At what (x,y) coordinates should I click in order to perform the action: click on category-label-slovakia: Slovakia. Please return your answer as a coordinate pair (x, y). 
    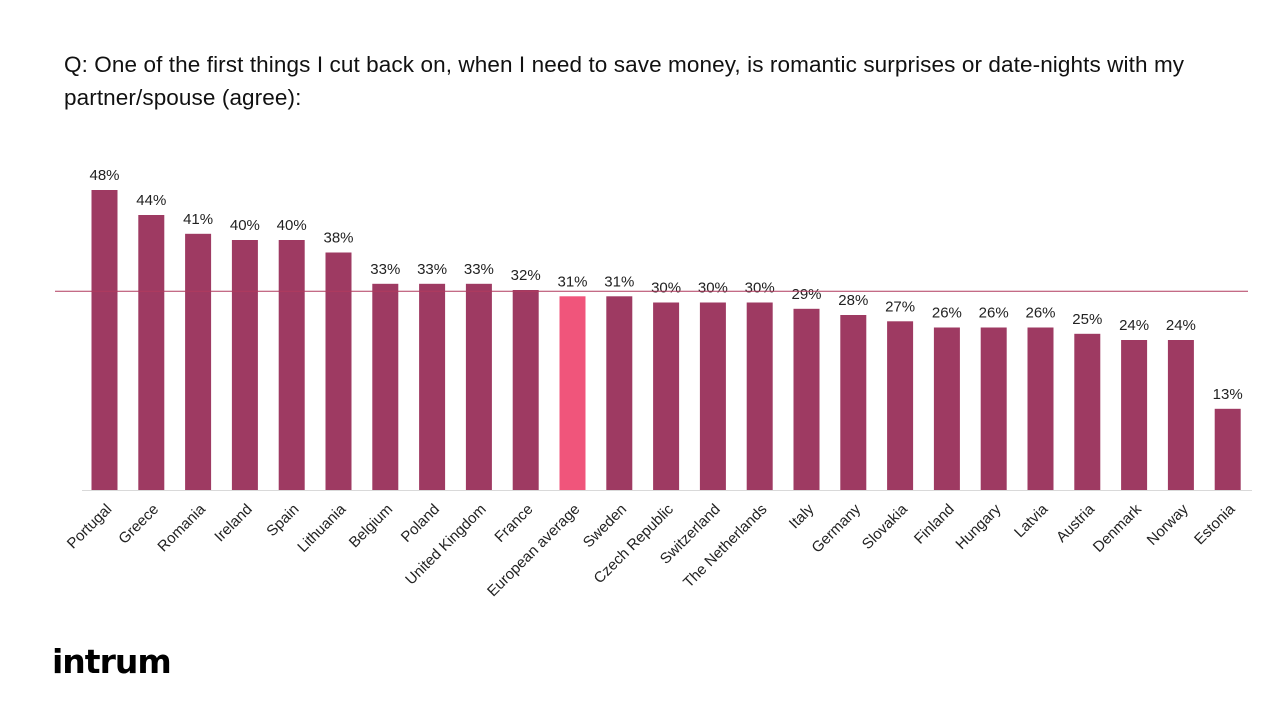
    Looking at the image, I should click on (885, 526).